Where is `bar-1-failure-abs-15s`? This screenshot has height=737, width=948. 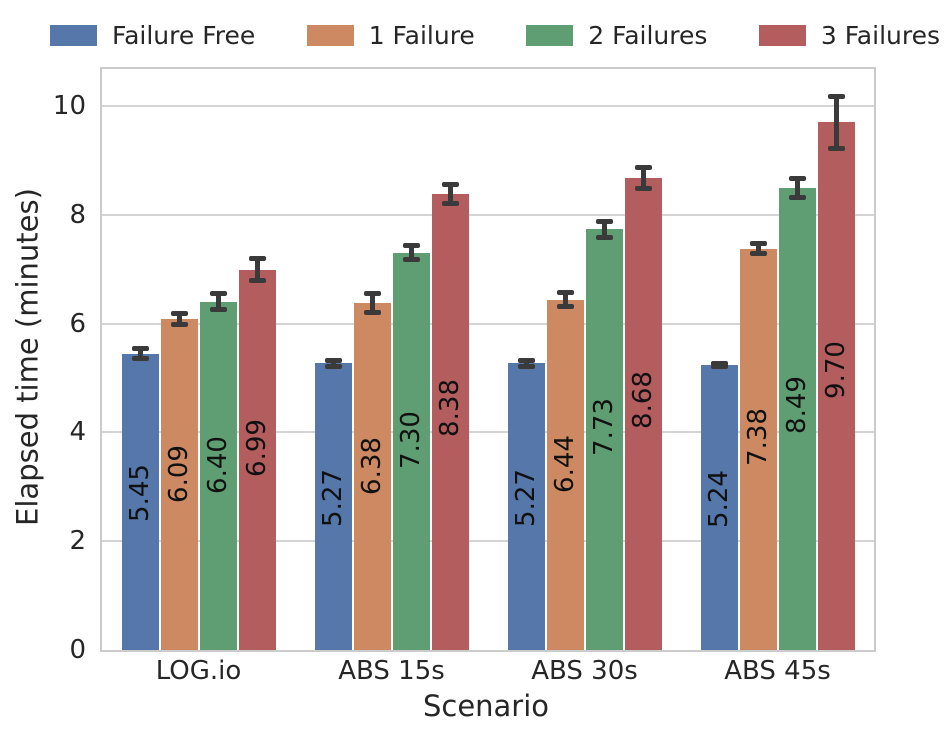
bar-1-failure-abs-15s is located at coordinates (372, 476).